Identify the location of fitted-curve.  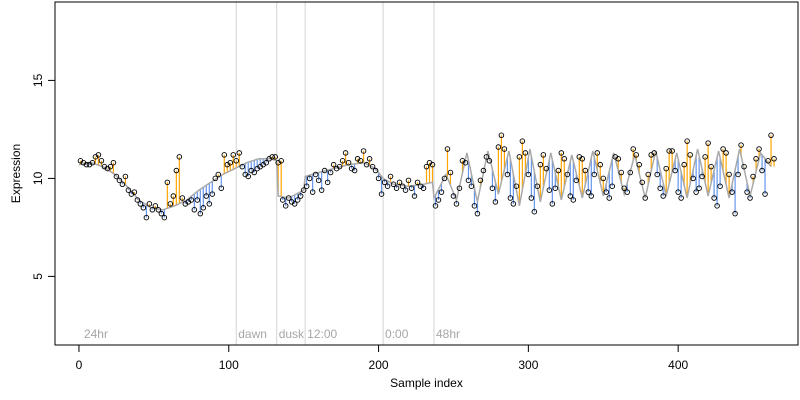
(425, 179).